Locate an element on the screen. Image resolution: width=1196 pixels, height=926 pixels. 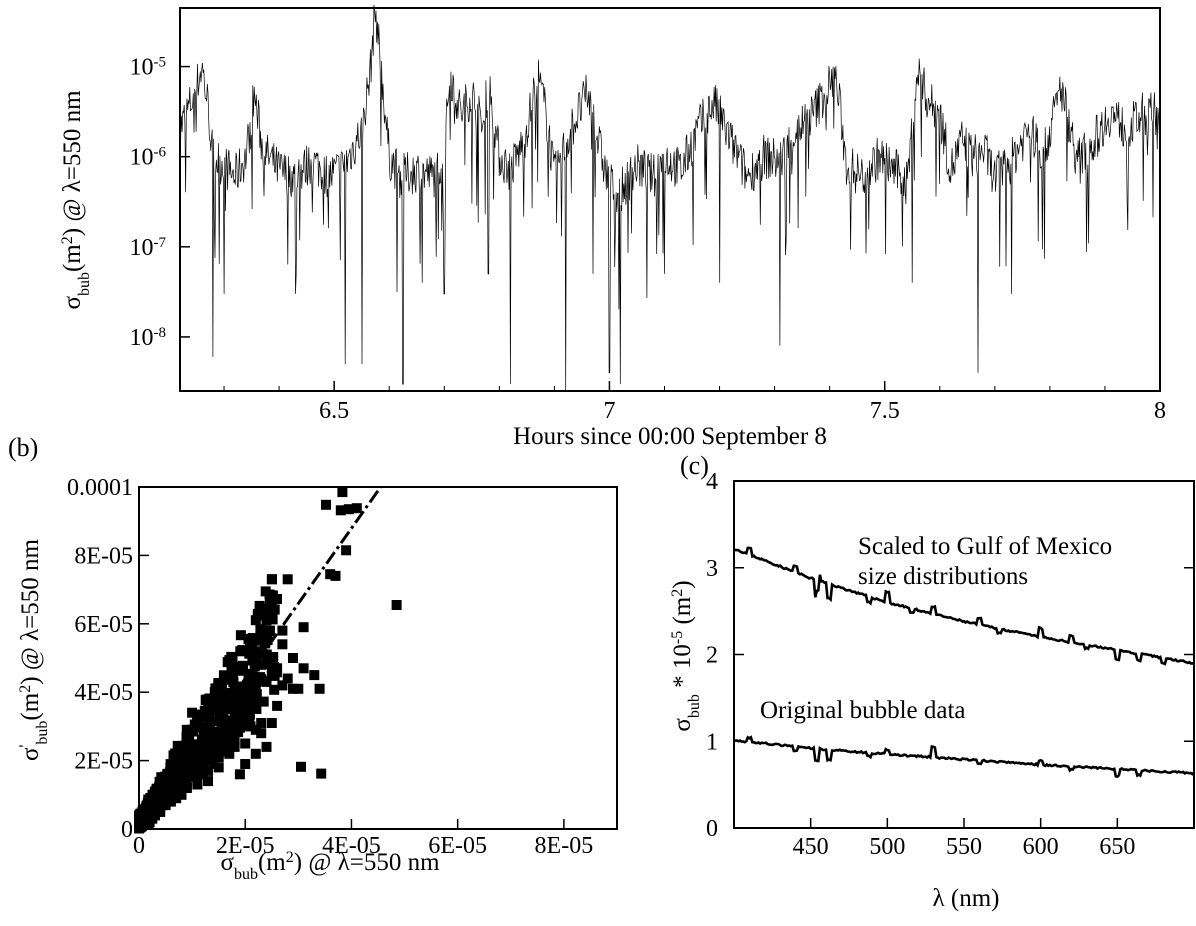
panel-b-x-tick-label: 2E-05 is located at coordinates (245, 846).